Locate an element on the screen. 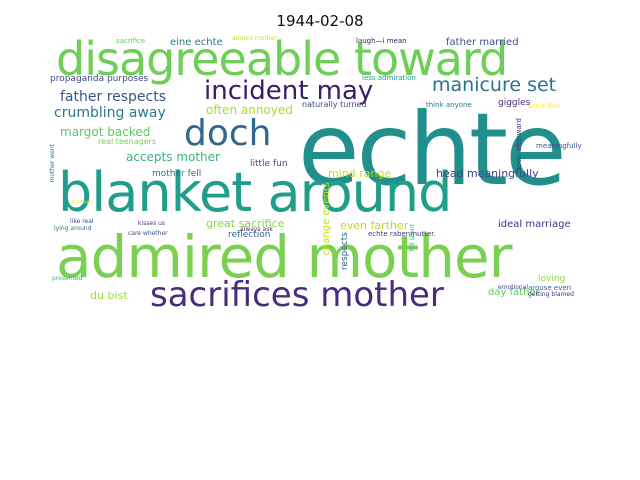 The image size is (640, 480). word-mother-went: mother went is located at coordinates (52, 163).